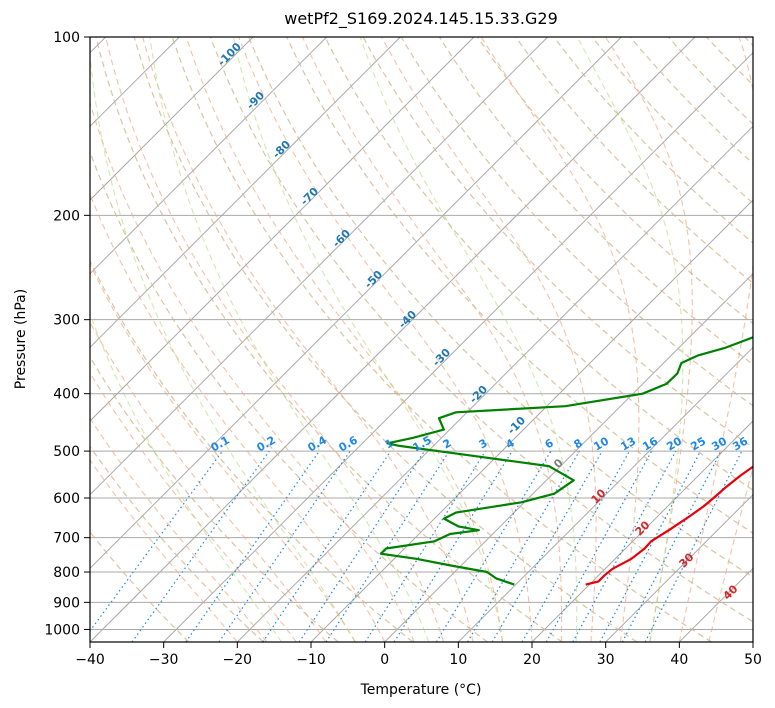 This screenshot has height=708, width=775. Describe the element at coordinates (341, 238) in the screenshot. I see `adiabat-label: -60` at that location.